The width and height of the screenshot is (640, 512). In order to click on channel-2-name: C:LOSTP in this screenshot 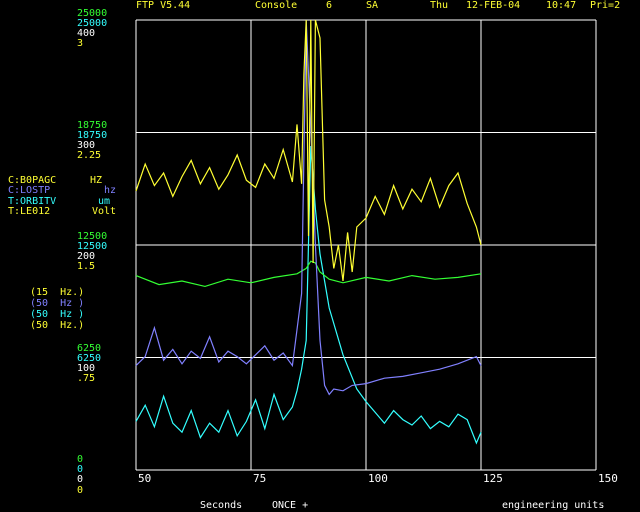, I will do `click(29, 190)`.